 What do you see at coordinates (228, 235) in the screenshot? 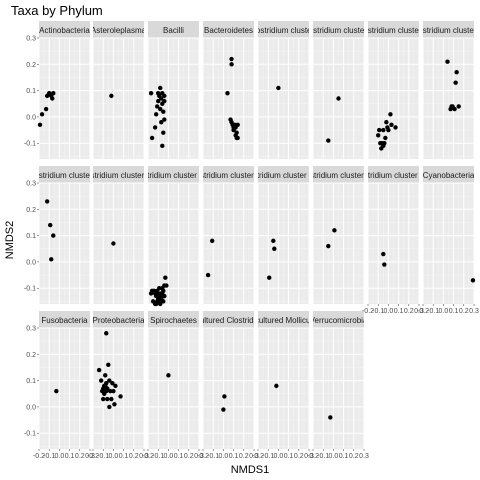
I see `facet-panel: Clostridium cluster XVI` at bounding box center [228, 235].